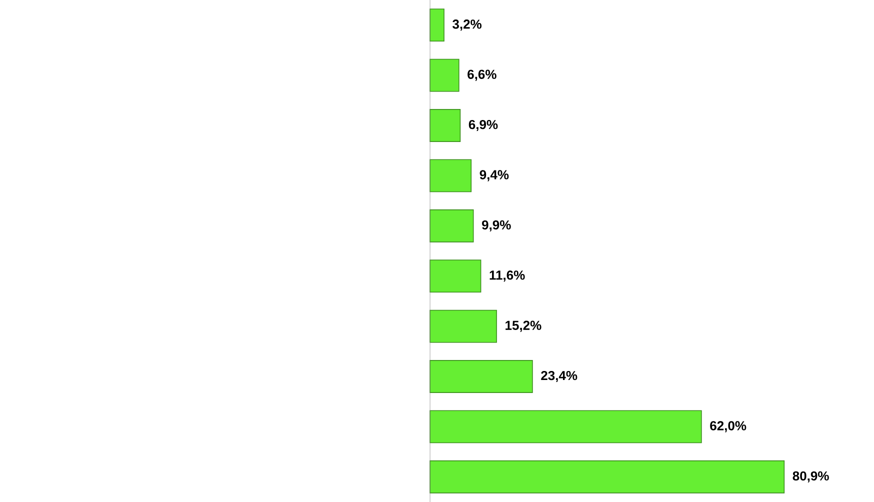 The image size is (874, 502). I want to click on data-label: 23,4%, so click(559, 376).